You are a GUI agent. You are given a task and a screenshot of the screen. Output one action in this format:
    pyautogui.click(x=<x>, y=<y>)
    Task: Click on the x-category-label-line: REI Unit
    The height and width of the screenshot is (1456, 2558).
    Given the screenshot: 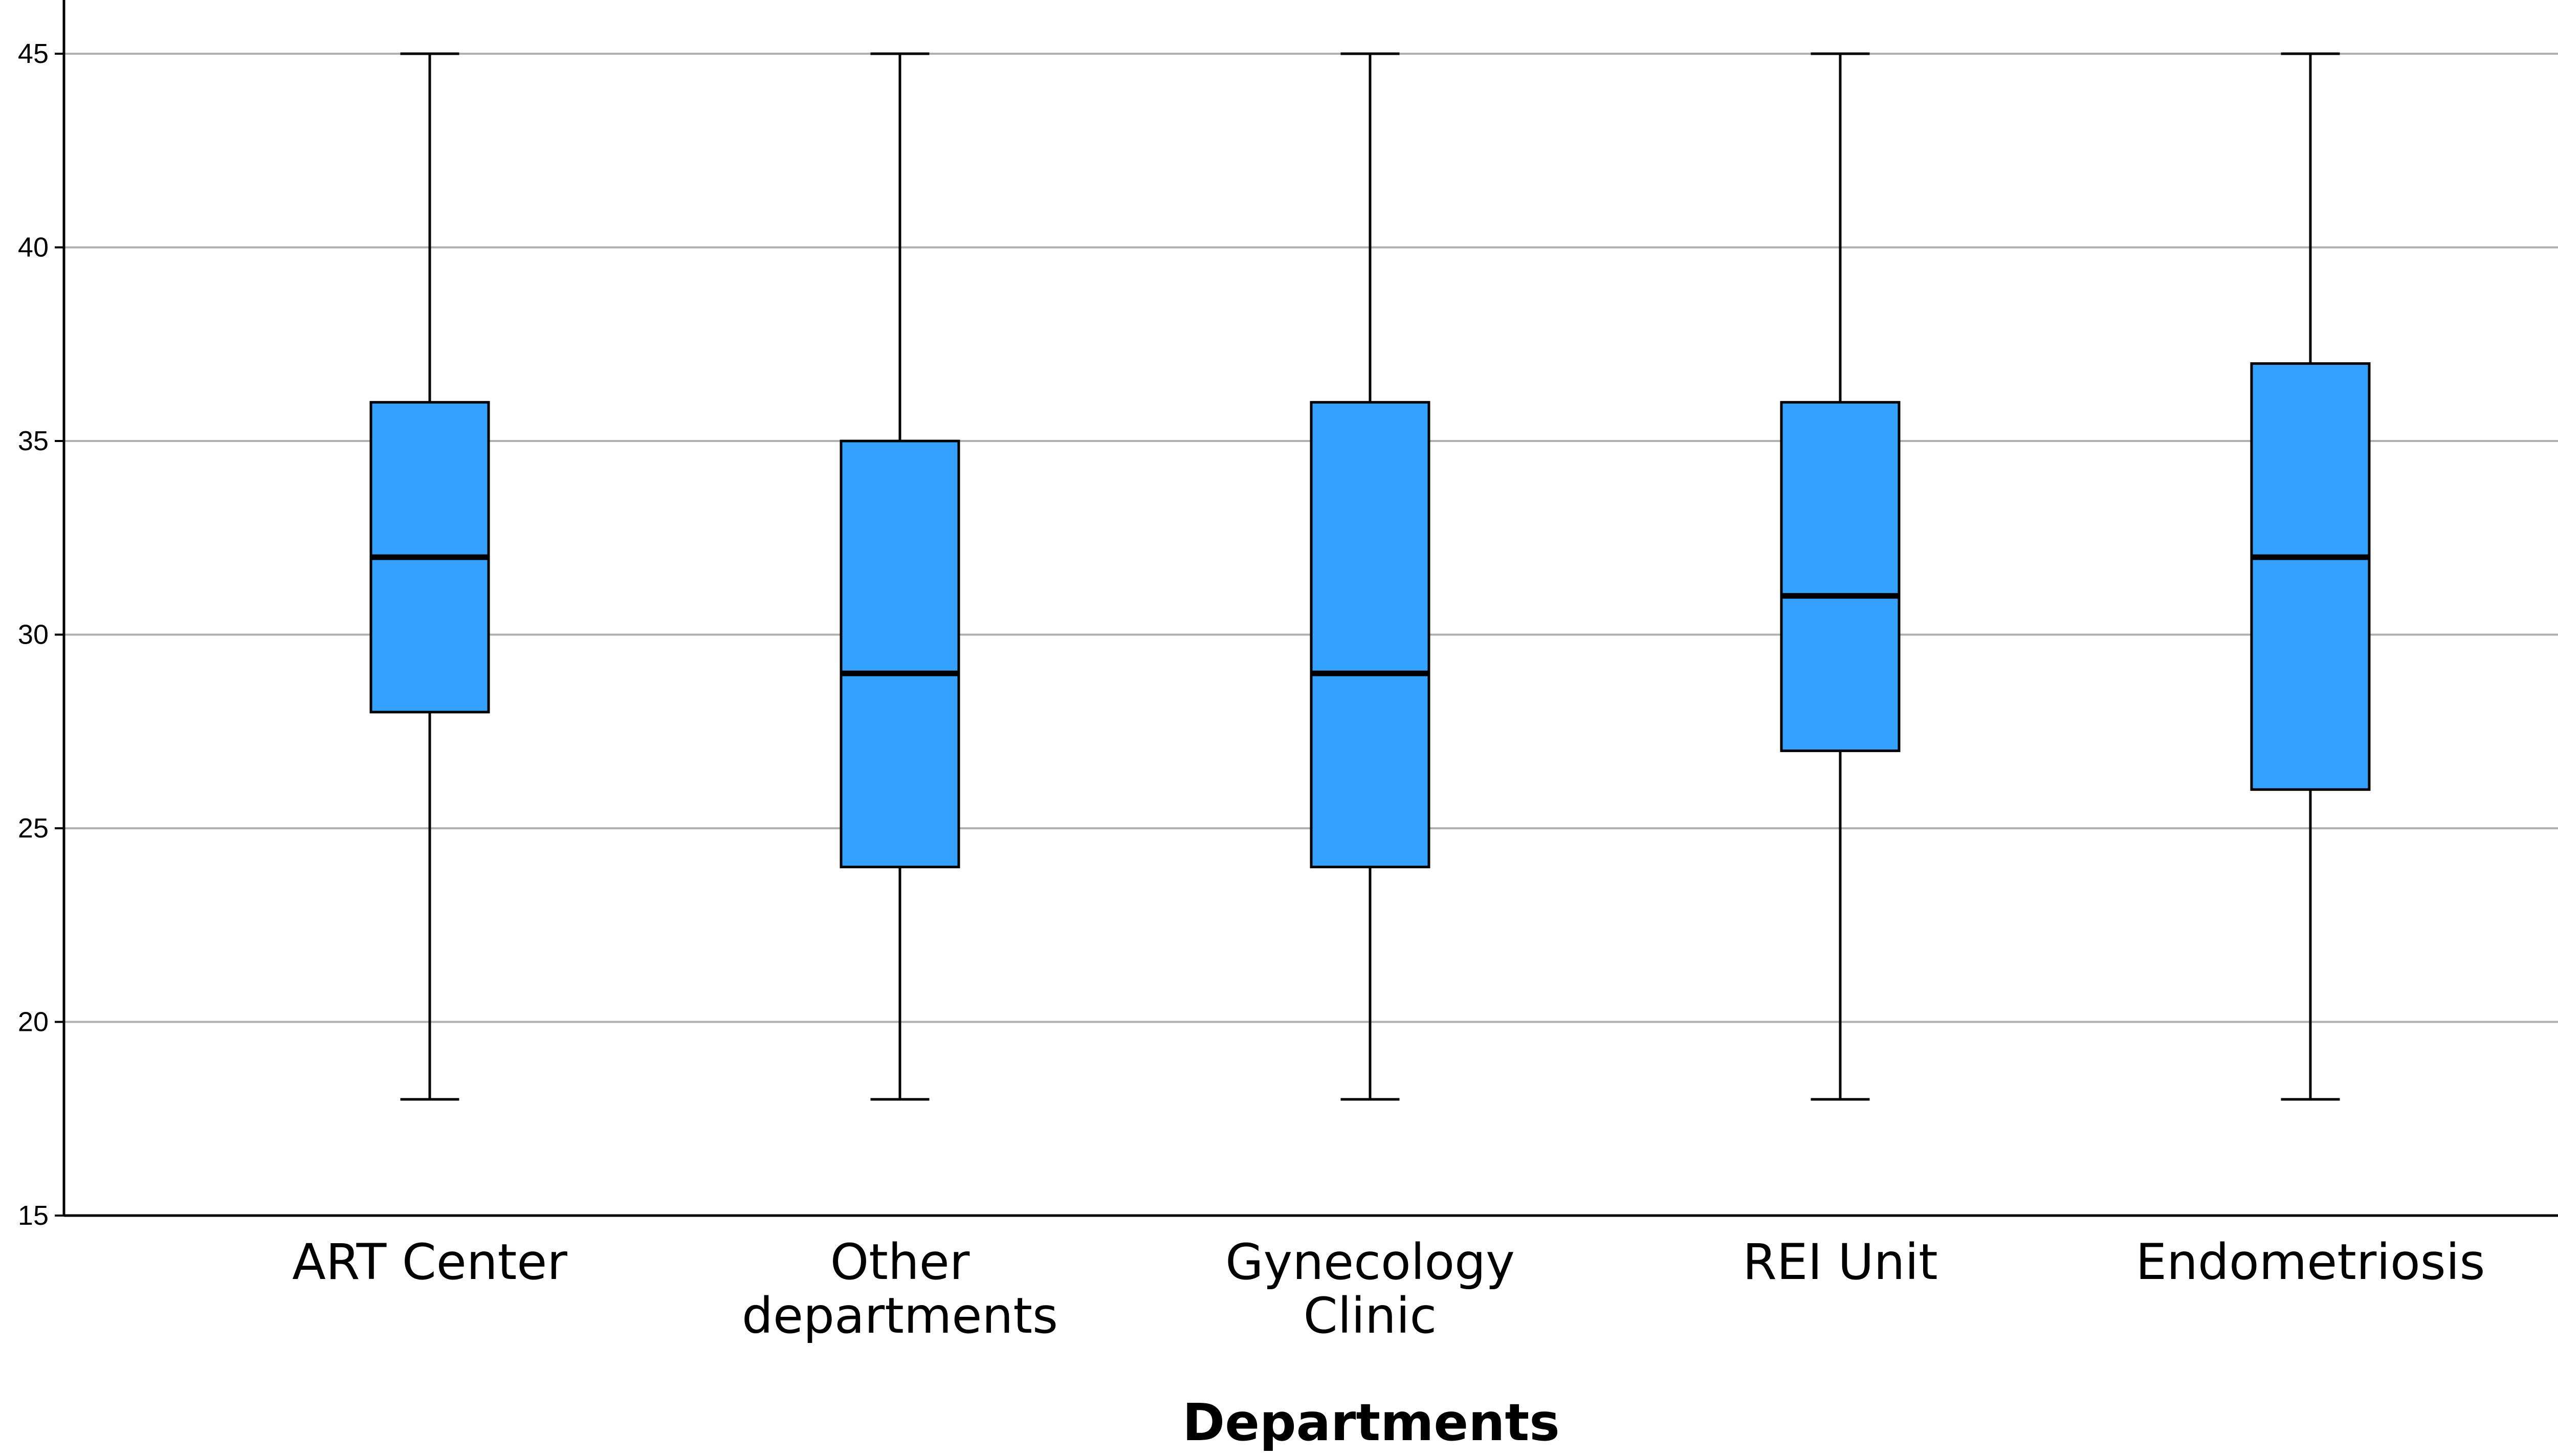 What is the action you would take?
    pyautogui.click(x=1841, y=1262)
    